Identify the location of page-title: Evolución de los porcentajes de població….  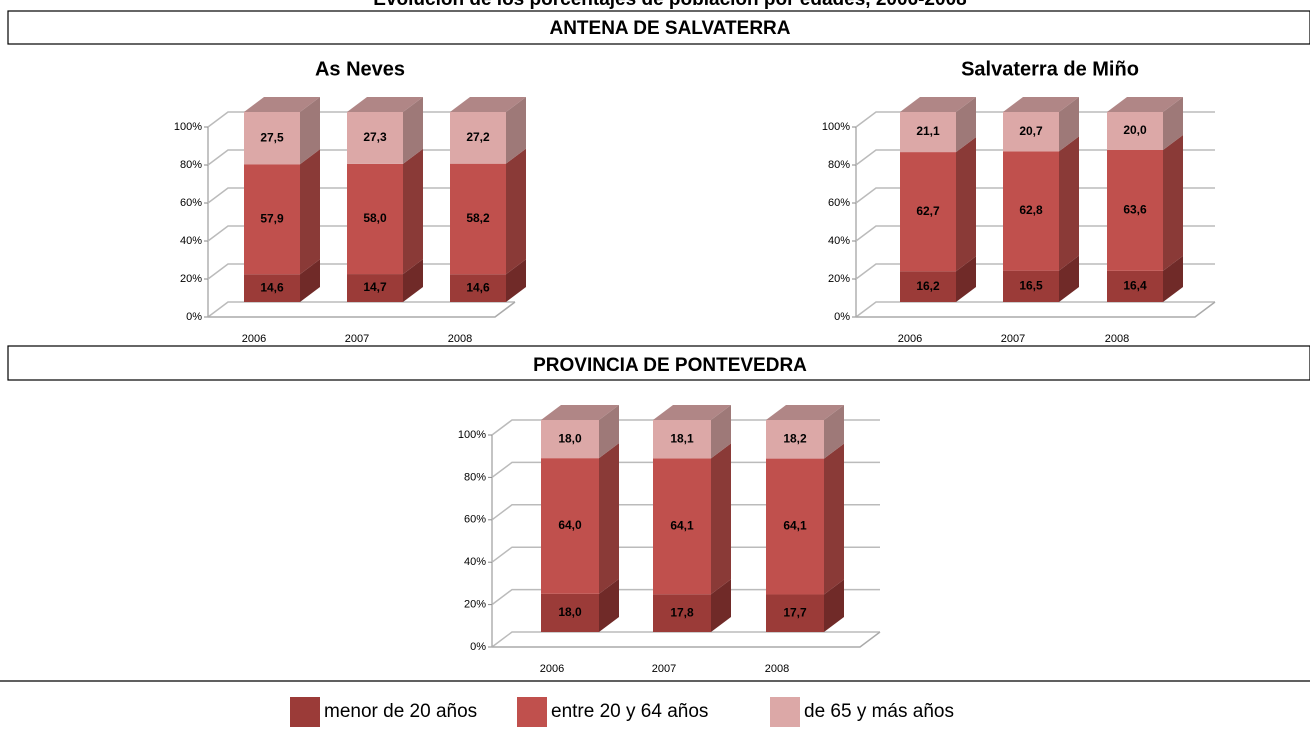
(669, 5).